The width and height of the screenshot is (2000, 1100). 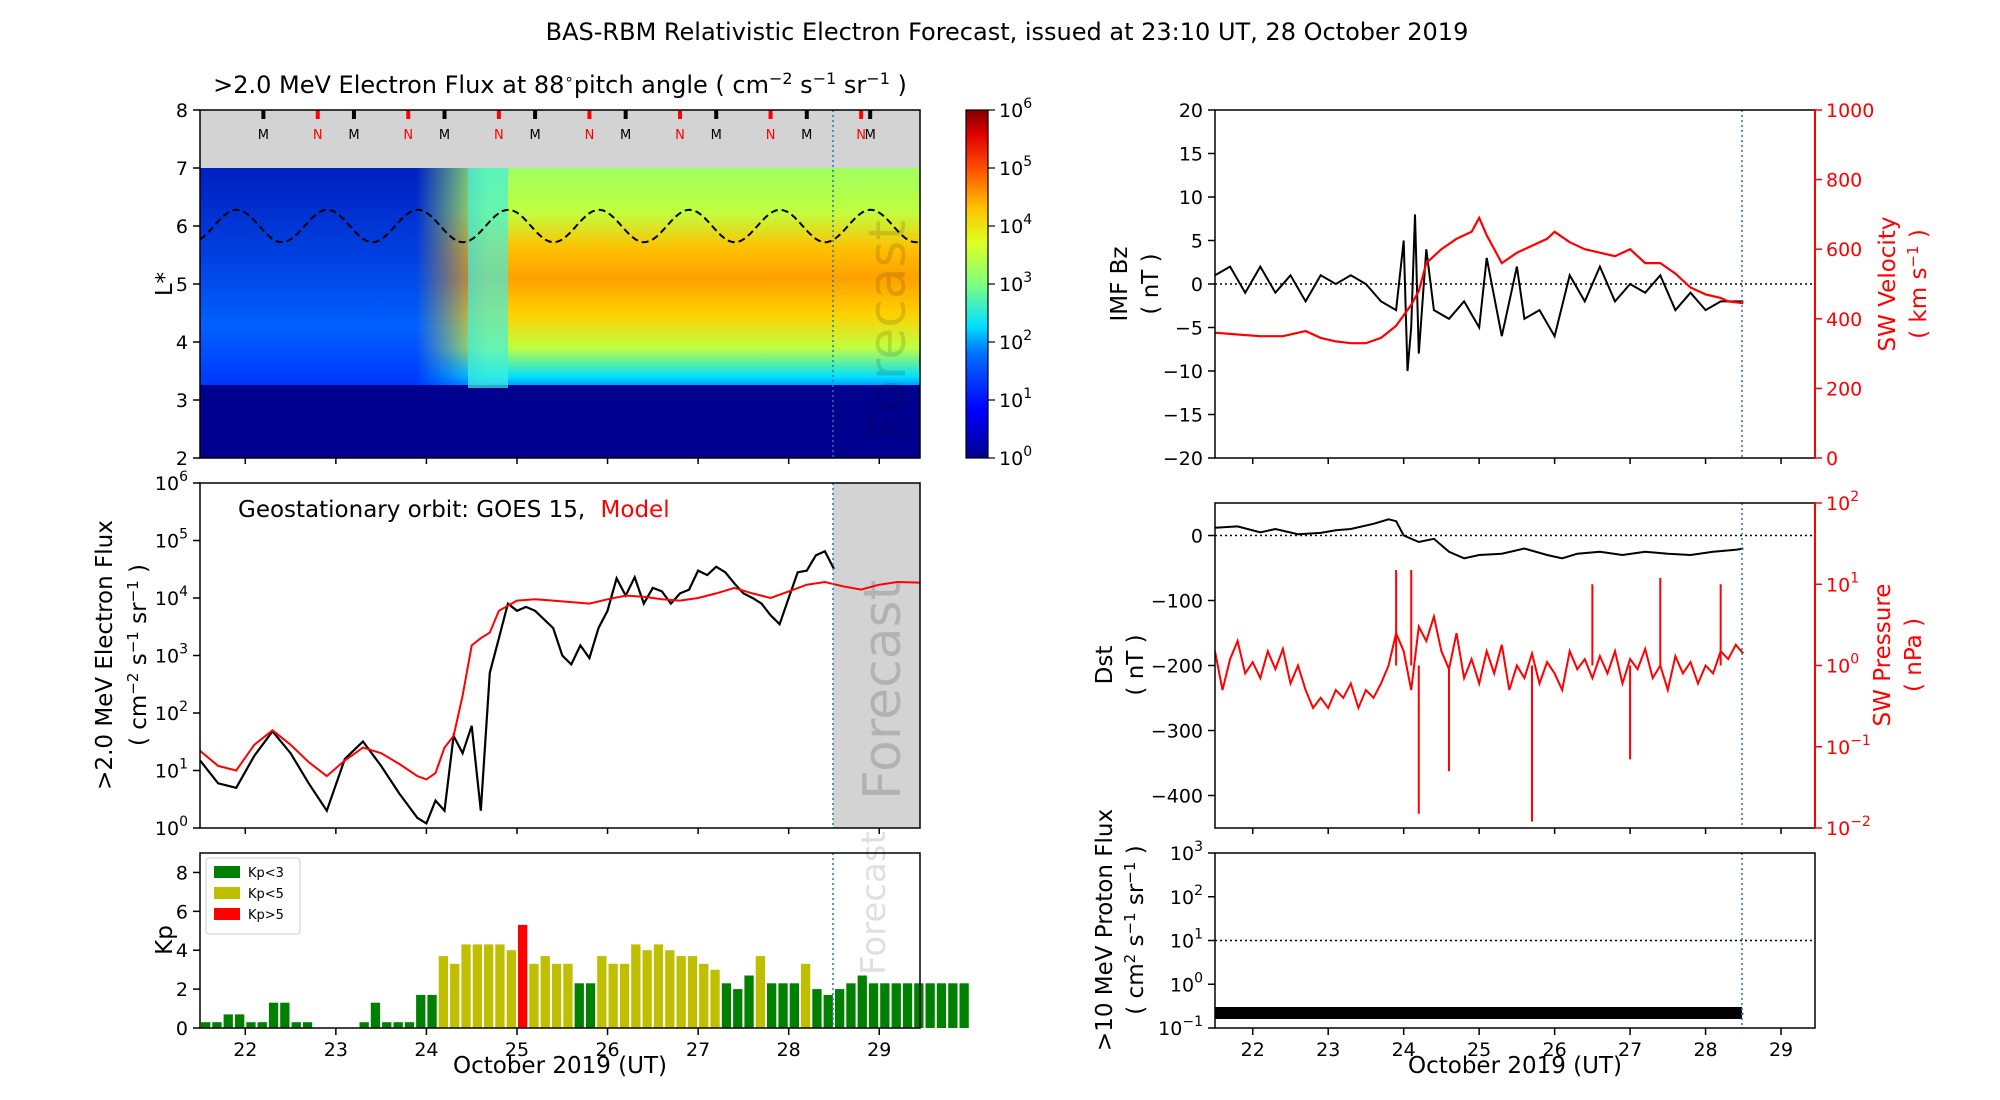 What do you see at coordinates (1479, 1050) in the screenshot?
I see `right-xtick-label: 25` at bounding box center [1479, 1050].